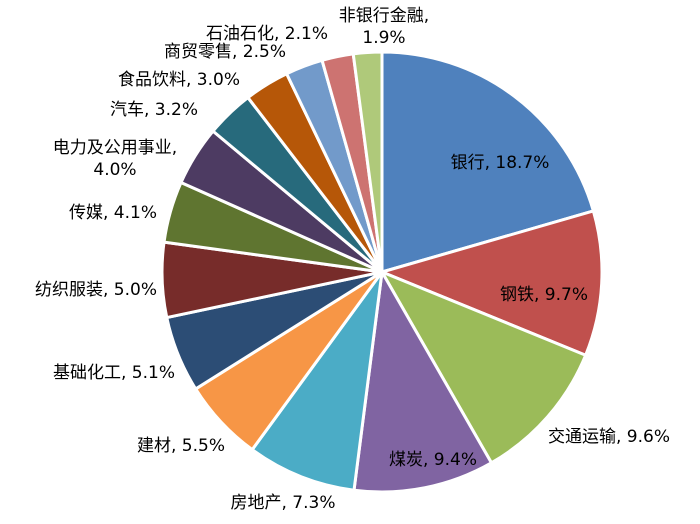  Describe the element at coordinates (115, 159) in the screenshot. I see `slice-label: 电力及公用事业, 4.0%` at that location.